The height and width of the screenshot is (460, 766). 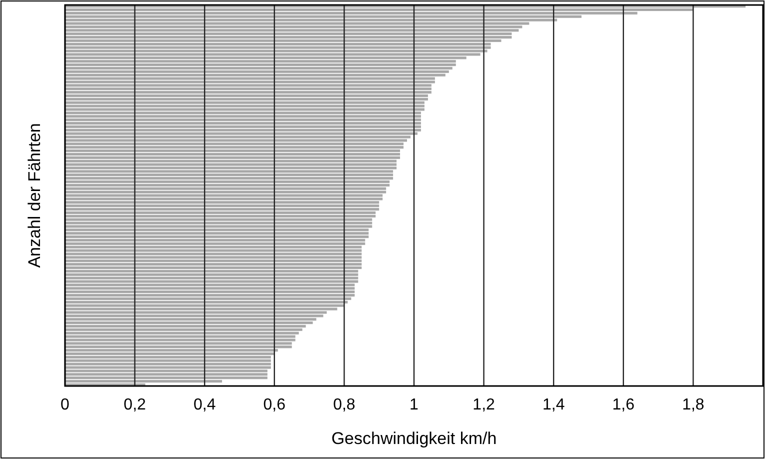 I want to click on x-tick-label: 1,6, so click(x=623, y=405).